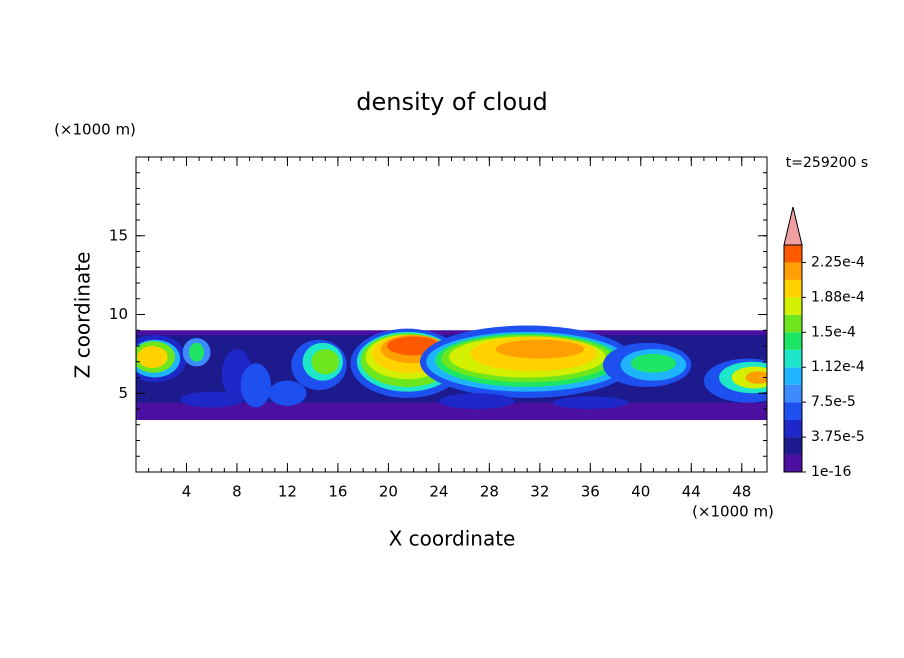 This screenshot has width=904, height=658. I want to click on x-tick-label: 24, so click(438, 492).